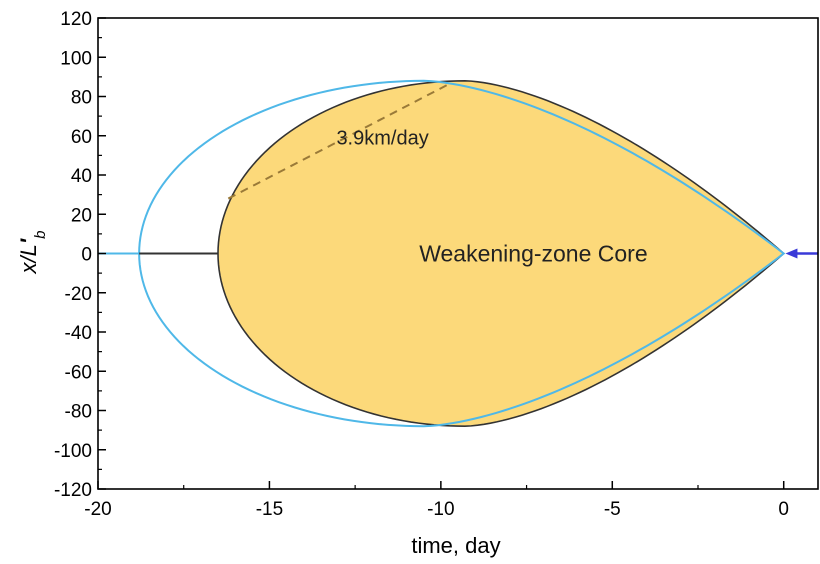 The height and width of the screenshot is (564, 820). What do you see at coordinates (78, 412) in the screenshot?
I see `y-tick-label: -80` at bounding box center [78, 412].